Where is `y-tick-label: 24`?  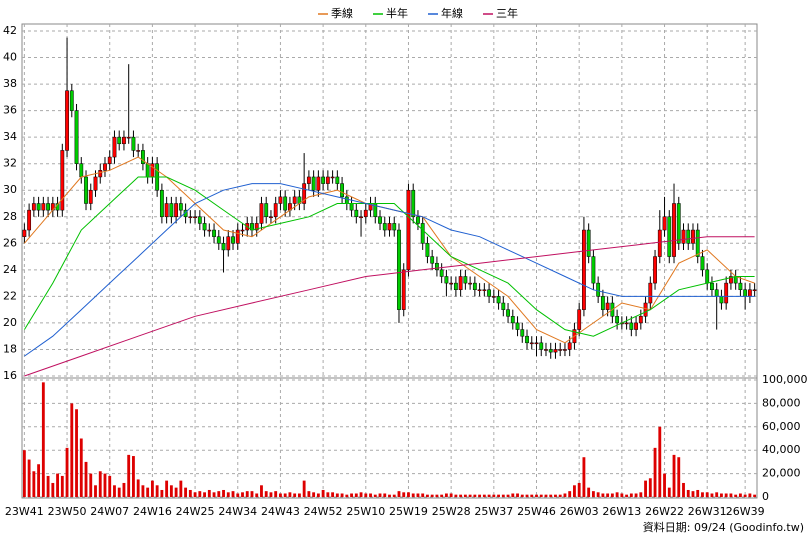 y-tick-label: 24 is located at coordinates (10, 269).